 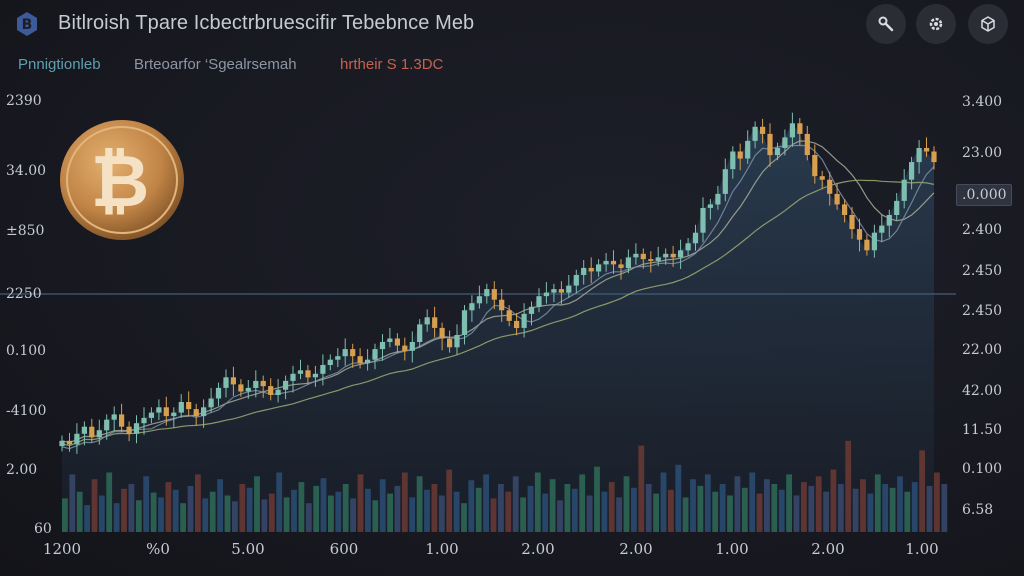 I want to click on subbar-link-2: Brteoarfor ‘Sgealrsemah, so click(x=215, y=64).